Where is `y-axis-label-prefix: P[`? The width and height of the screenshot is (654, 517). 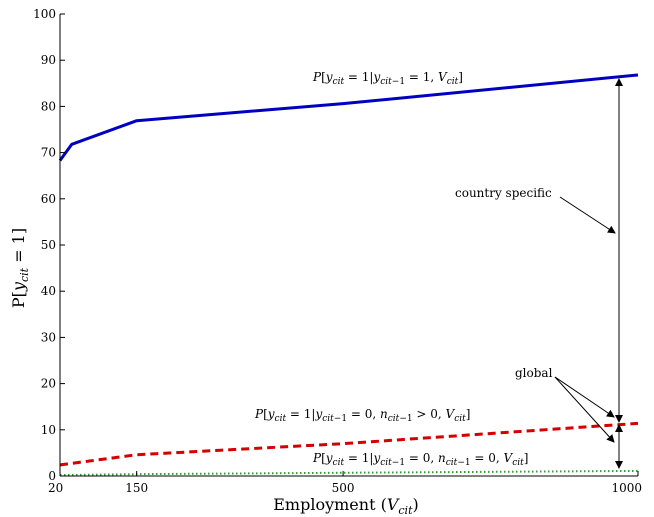
y-axis-label-prefix: P[ is located at coordinates (18, 299).